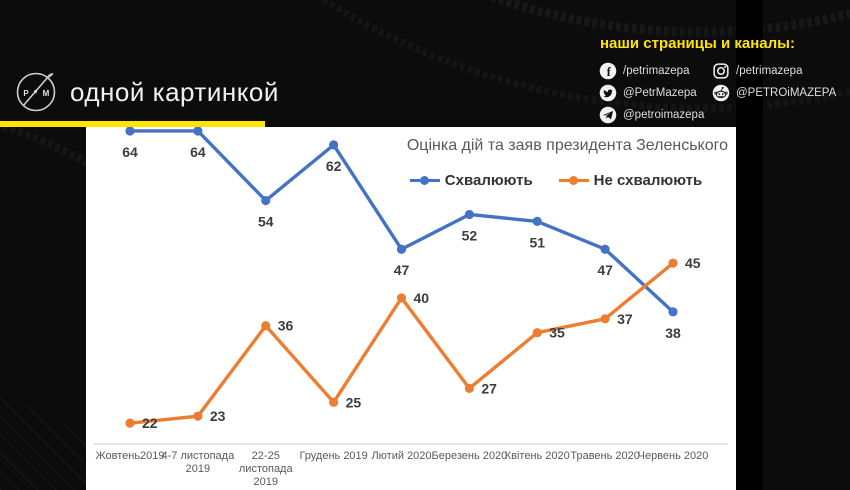 The width and height of the screenshot is (850, 490). Describe the element at coordinates (697, 43) in the screenshot. I see `social-heading: наши страницы и каналы:` at that location.